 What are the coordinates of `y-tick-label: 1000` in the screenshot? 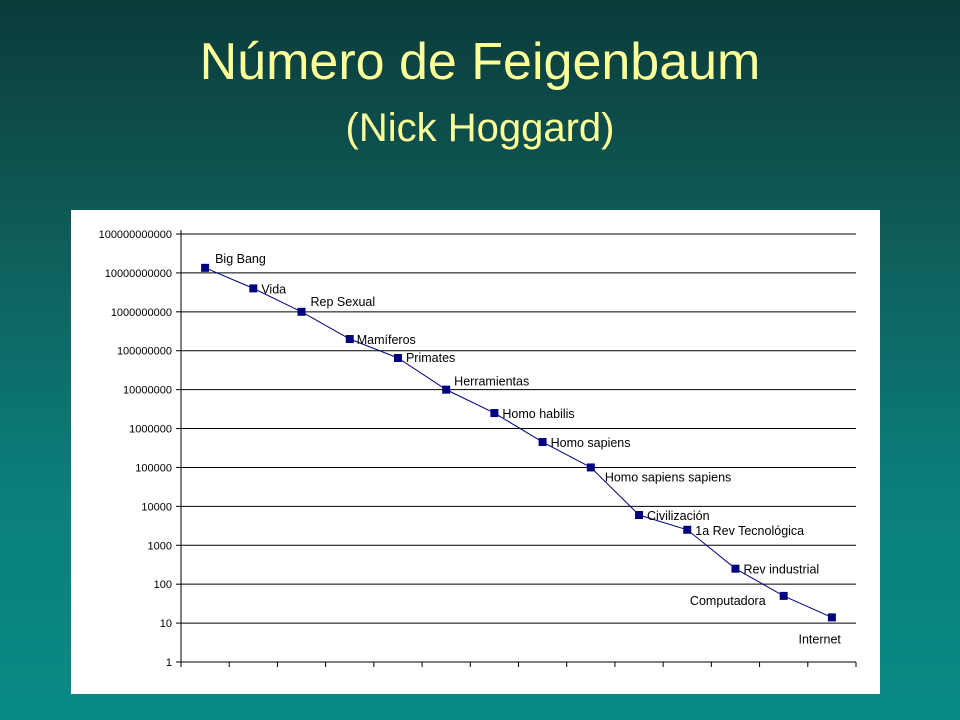 It's located at (160, 546).